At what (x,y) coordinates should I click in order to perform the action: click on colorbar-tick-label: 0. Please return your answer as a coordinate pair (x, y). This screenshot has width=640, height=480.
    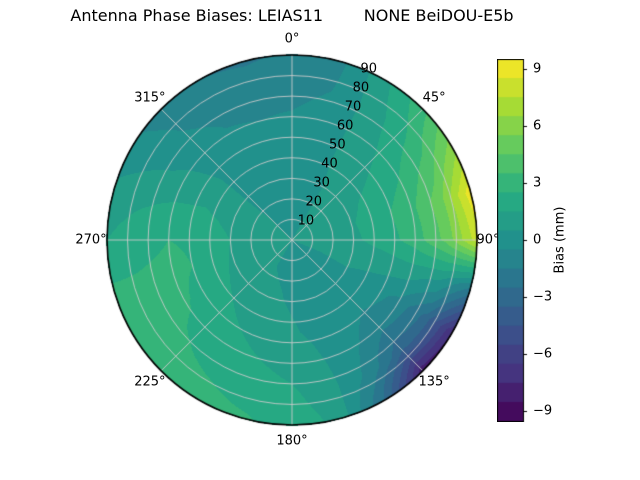
    Looking at the image, I should click on (537, 240).